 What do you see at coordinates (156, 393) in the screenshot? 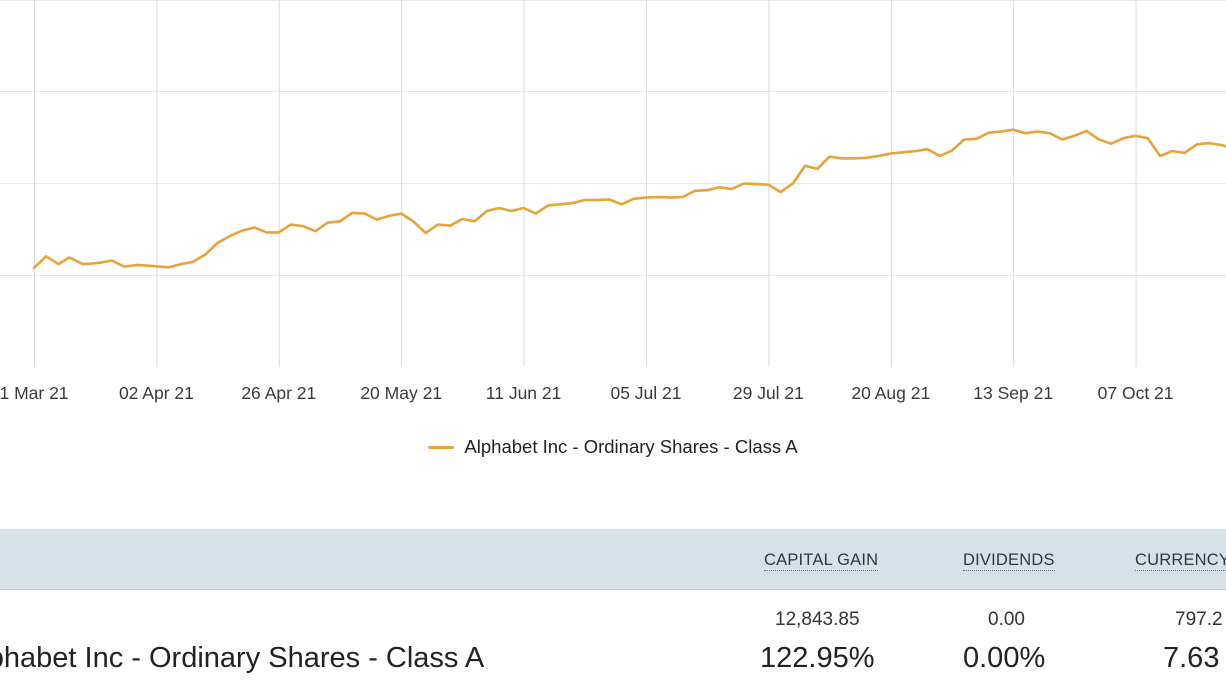
I see `x-tick-label: 02 Apr 21` at bounding box center [156, 393].